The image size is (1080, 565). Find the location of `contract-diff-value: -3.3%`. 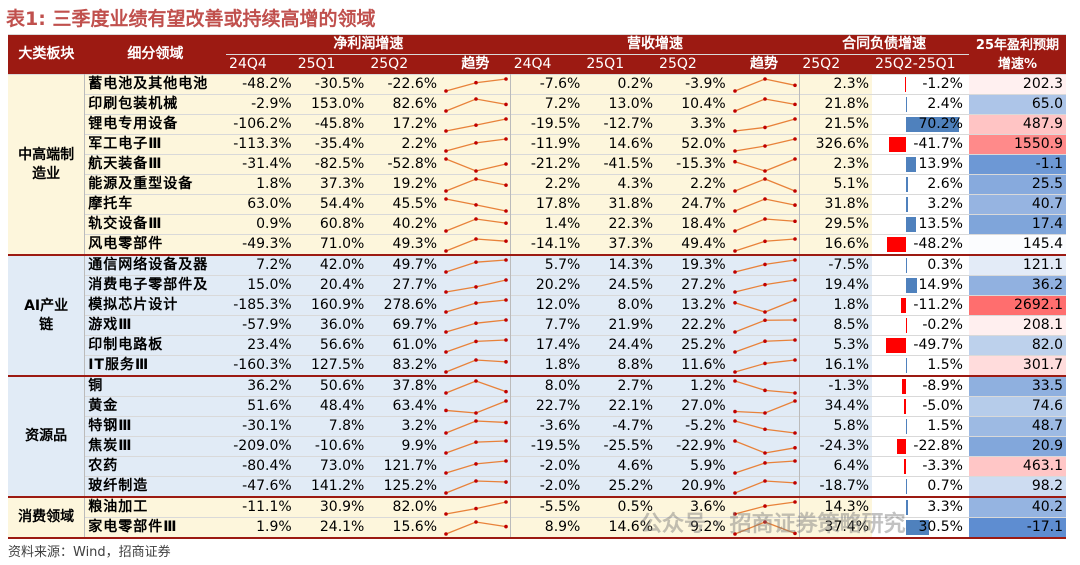

contract-diff-value: -3.3% is located at coordinates (942, 466).